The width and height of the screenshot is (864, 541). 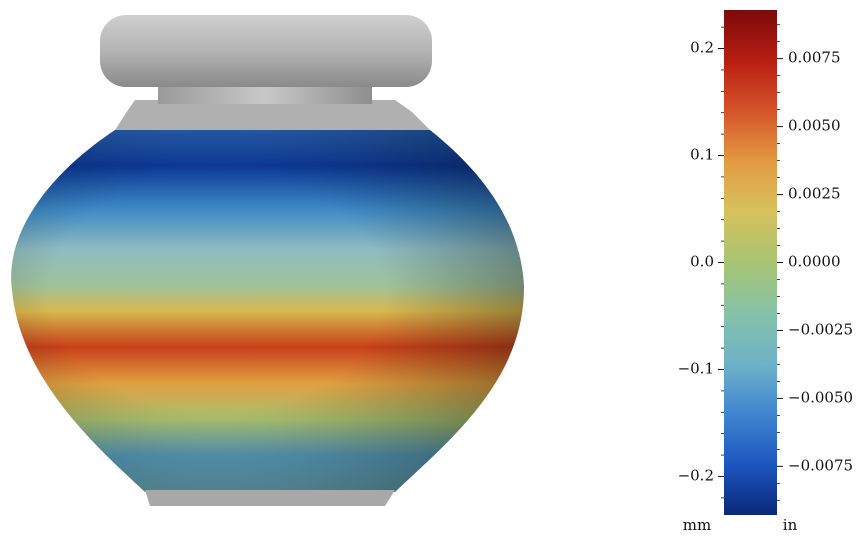 What do you see at coordinates (266, 51) in the screenshot?
I see `vase-lid` at bounding box center [266, 51].